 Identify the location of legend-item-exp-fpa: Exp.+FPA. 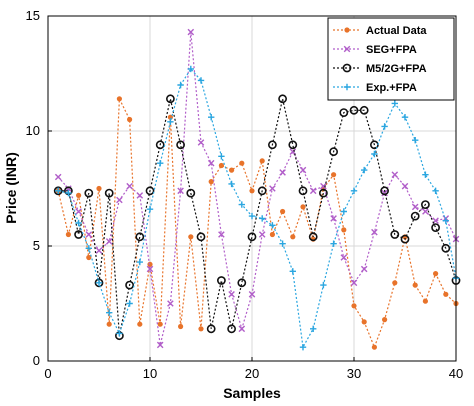
(375, 88).